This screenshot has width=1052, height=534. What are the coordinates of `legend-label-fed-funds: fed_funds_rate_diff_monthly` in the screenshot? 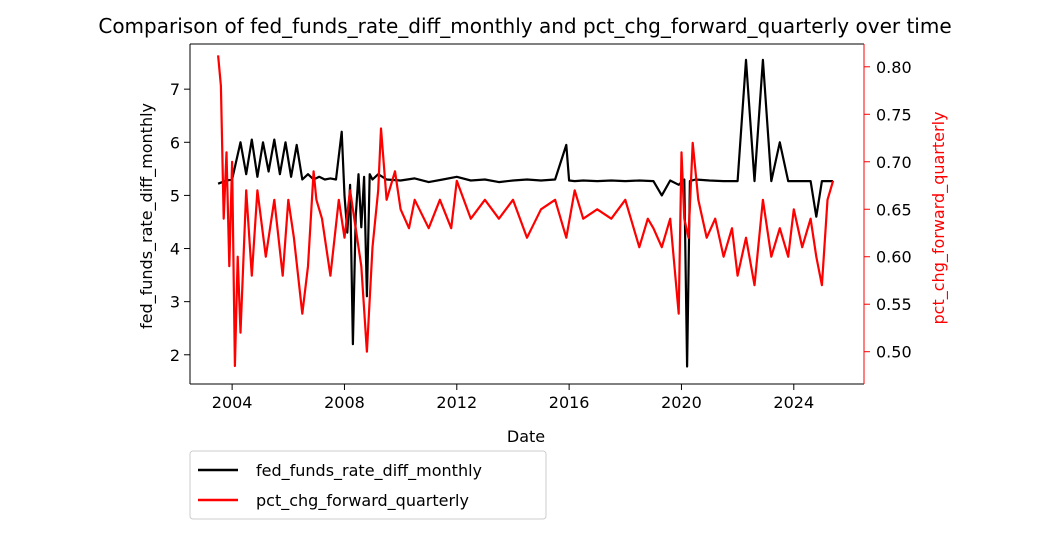 It's located at (369, 471).